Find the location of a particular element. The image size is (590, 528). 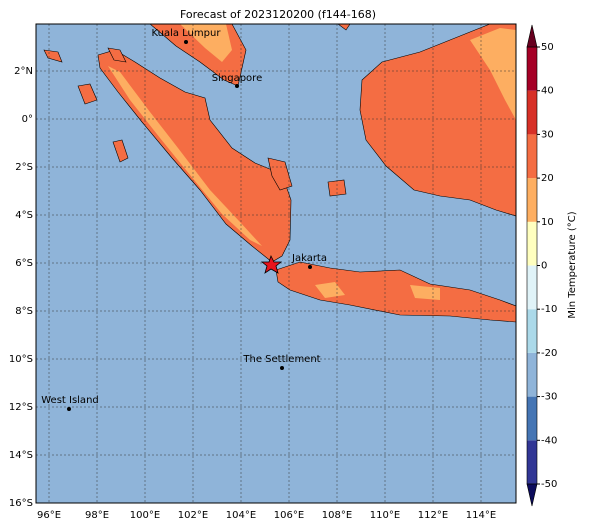

colorbar-tick-label: 40 is located at coordinates (547, 91).